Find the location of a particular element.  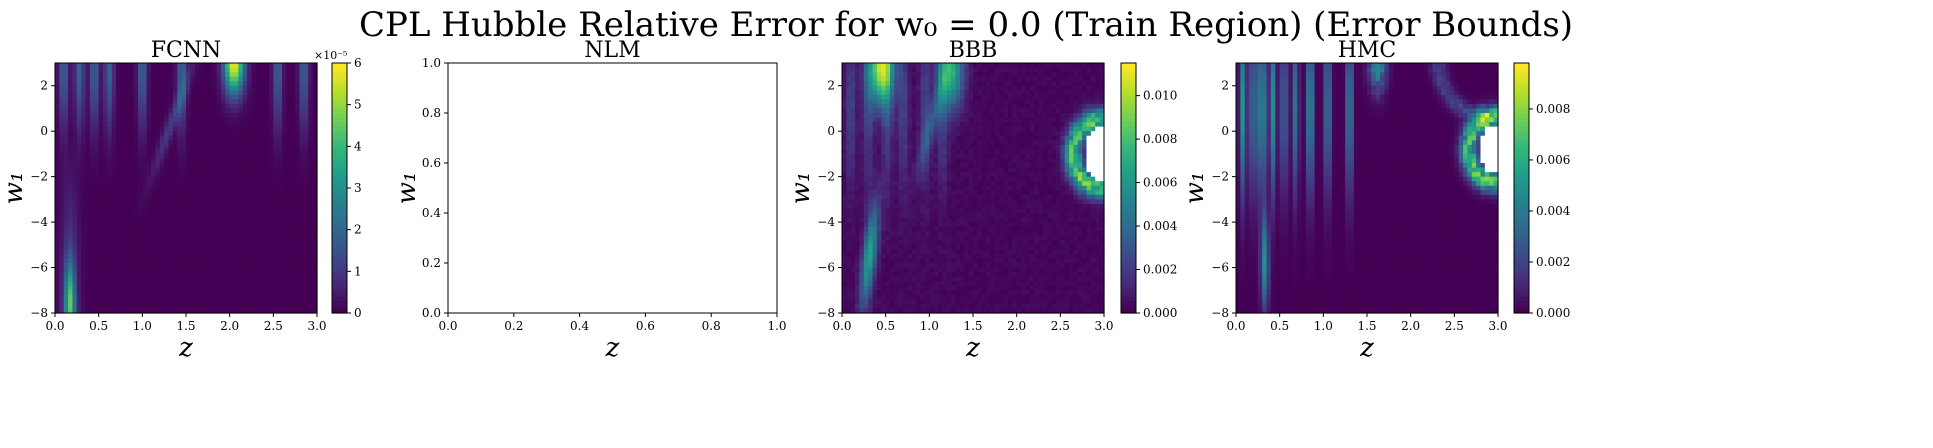

colorbar-segment is located at coordinates (339, 65).